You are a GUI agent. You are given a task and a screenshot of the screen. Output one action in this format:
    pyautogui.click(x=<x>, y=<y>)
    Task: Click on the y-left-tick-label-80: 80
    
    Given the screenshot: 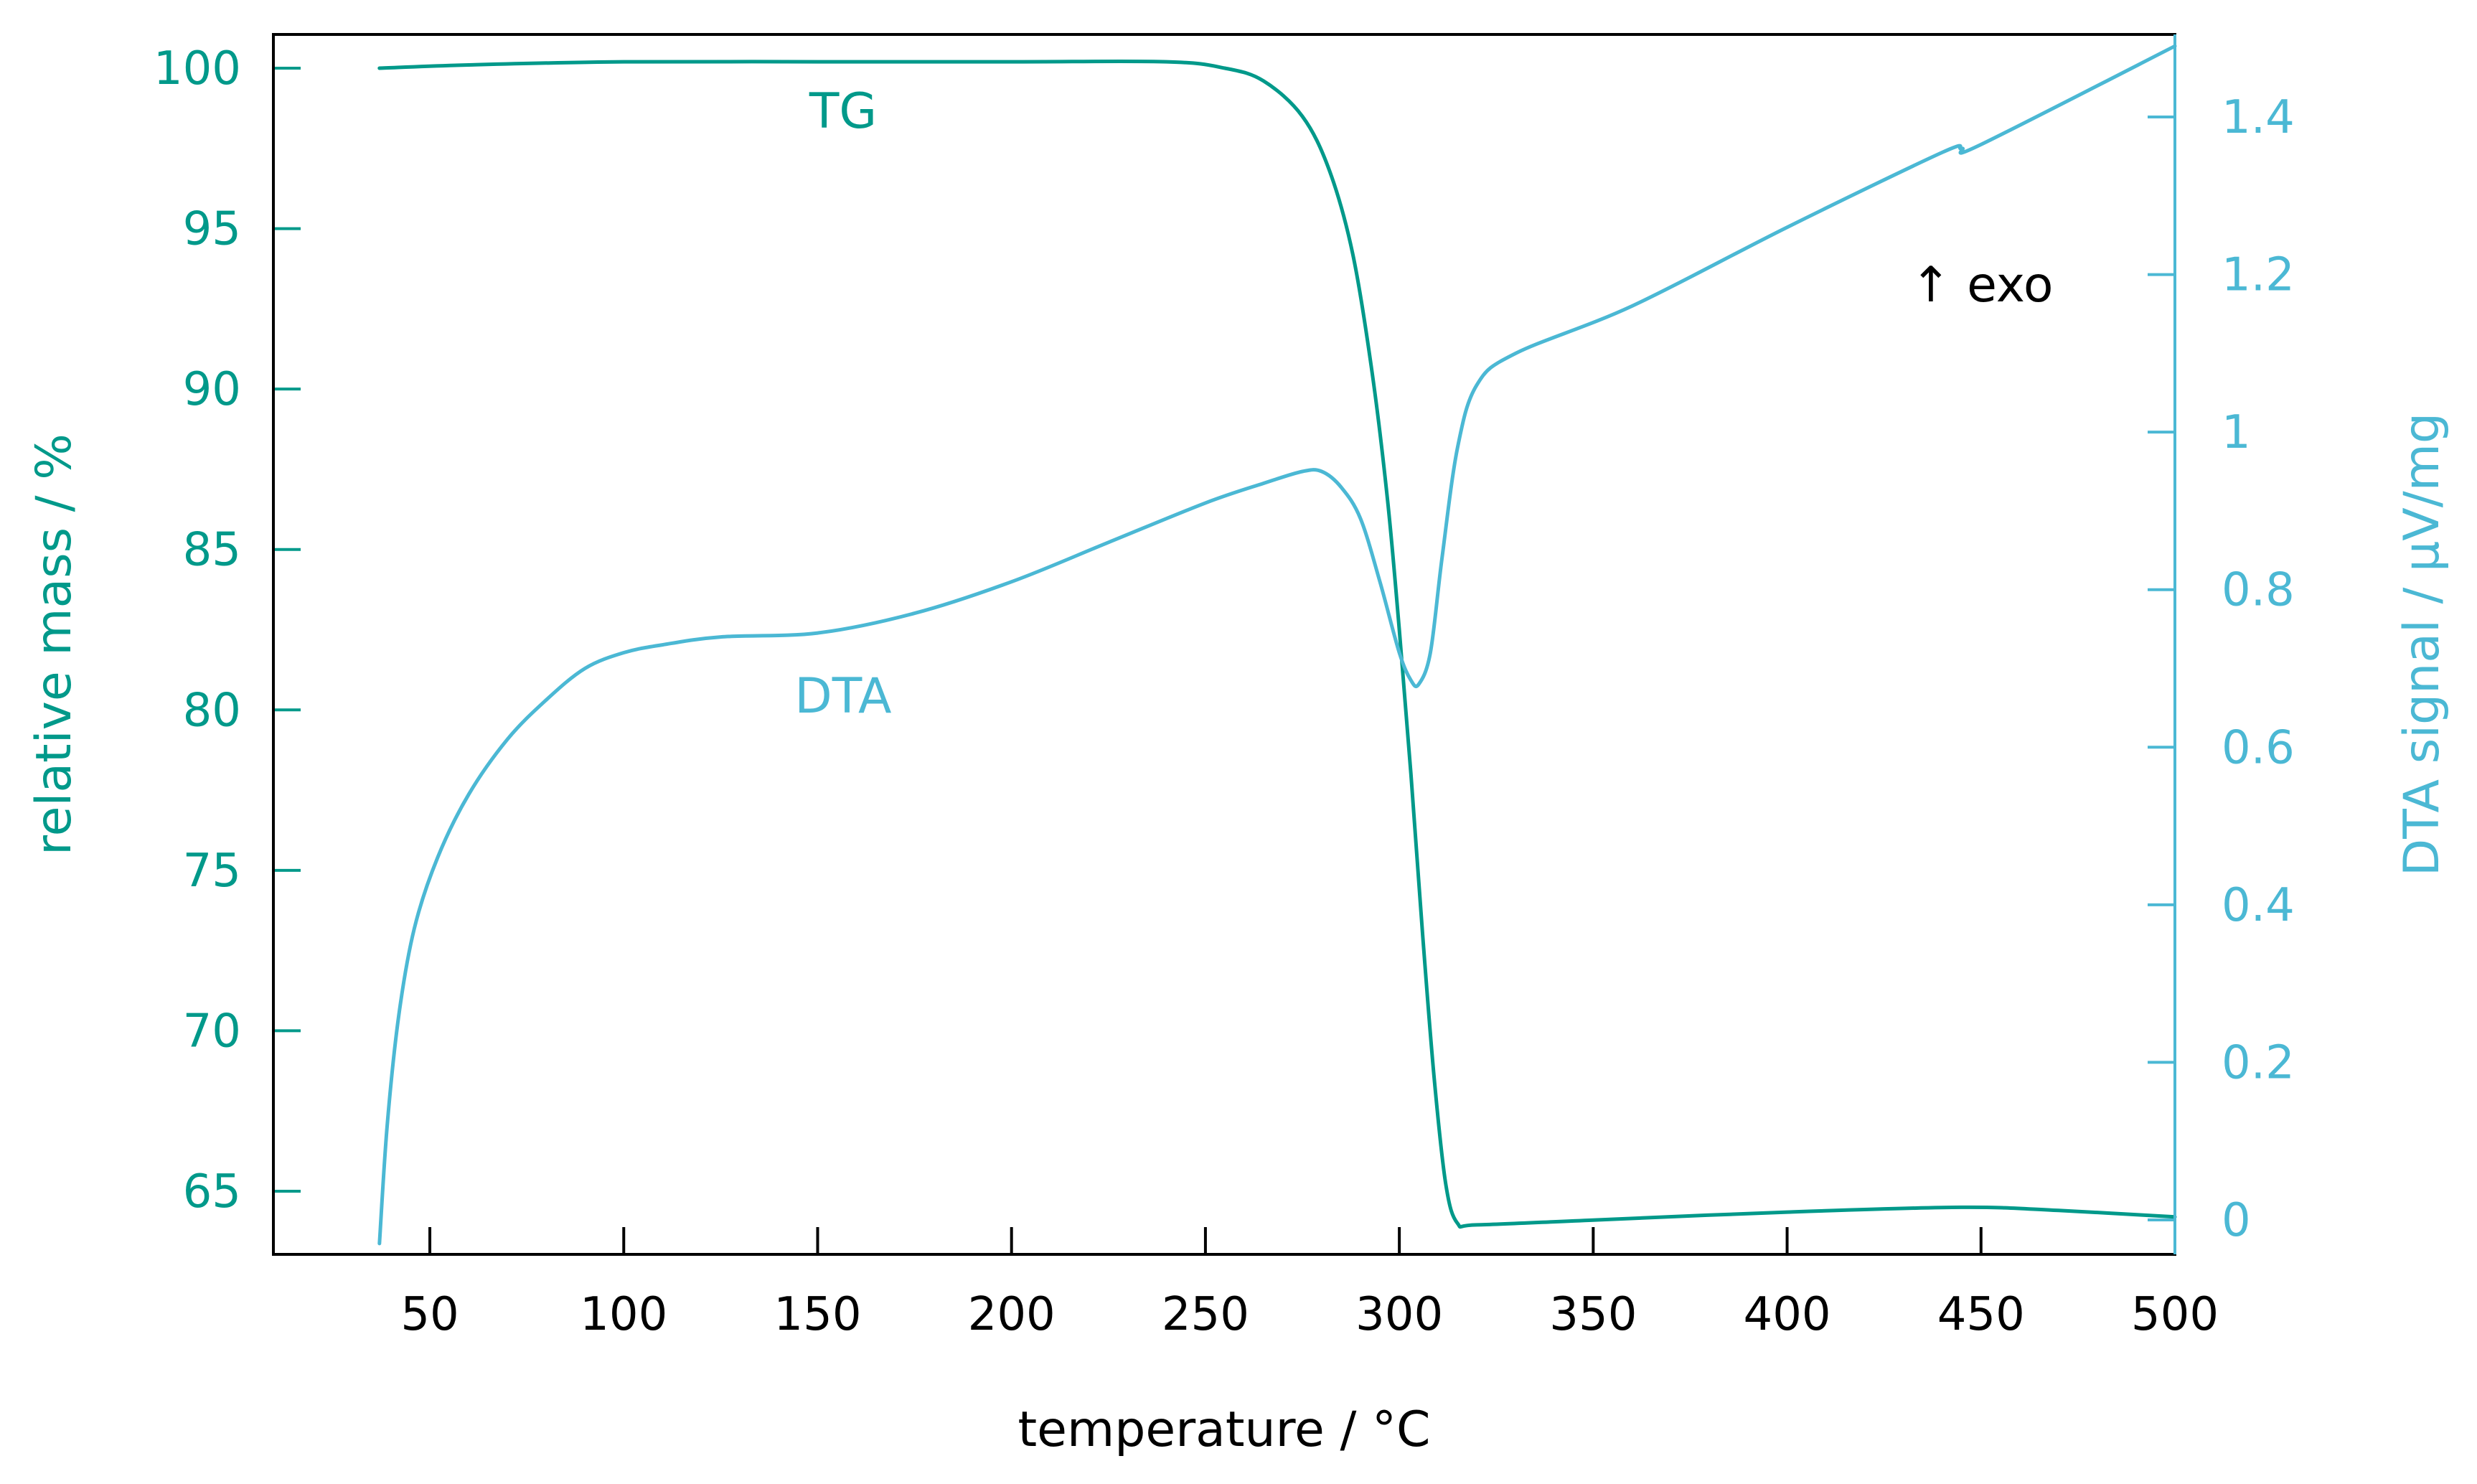 What is the action you would take?
    pyautogui.click(x=212, y=710)
    